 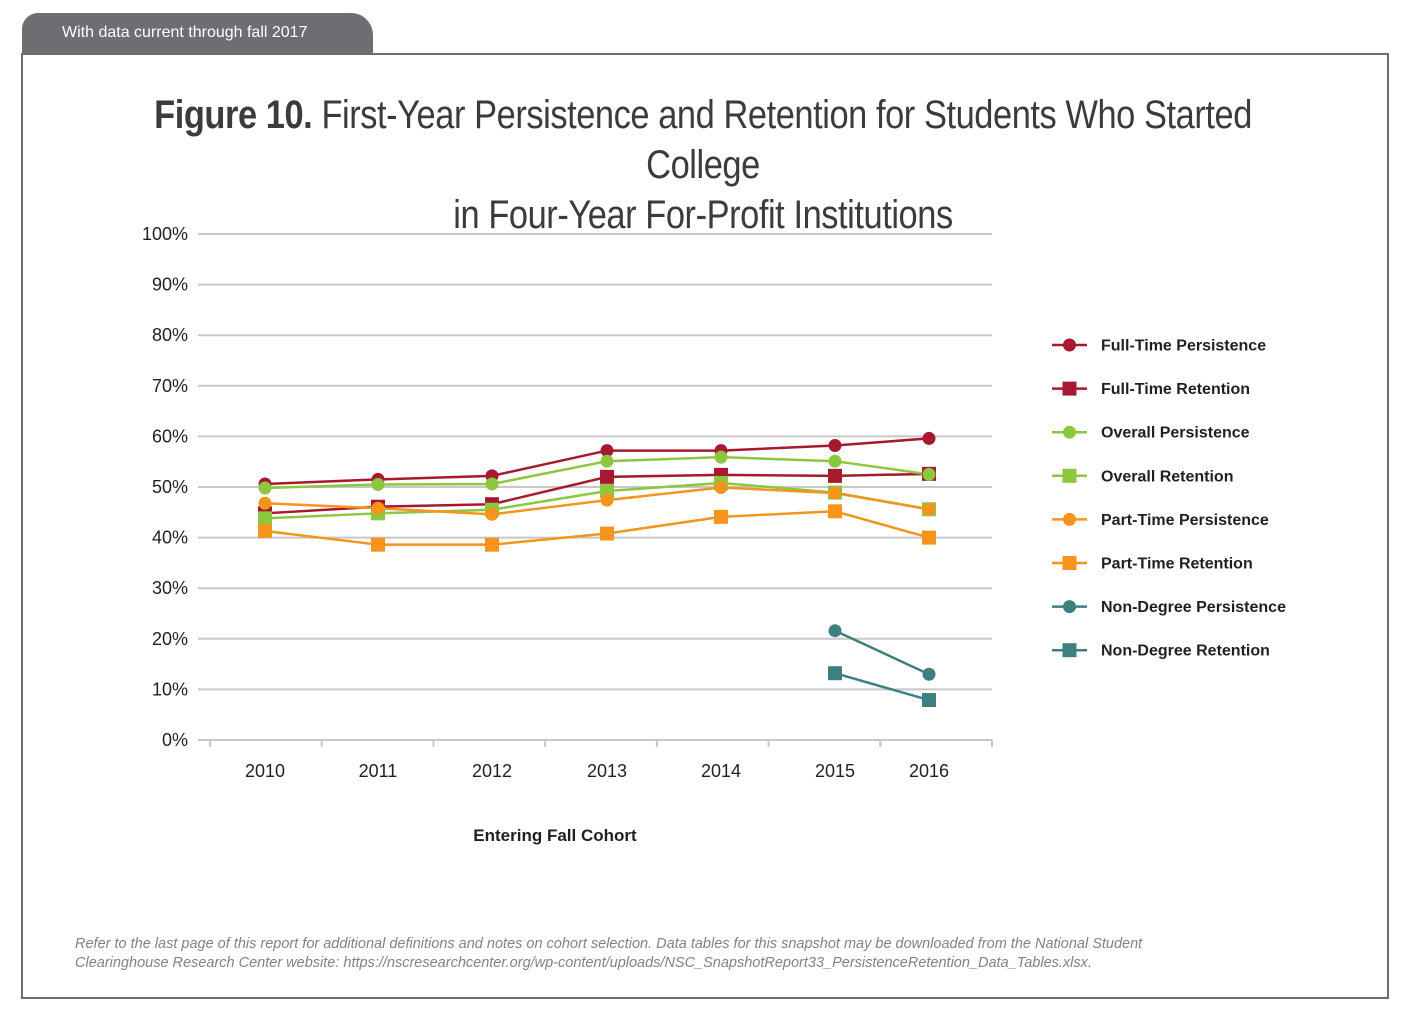 What do you see at coordinates (185, 32) in the screenshot?
I see `data-currency-label: With data current through fall 2017` at bounding box center [185, 32].